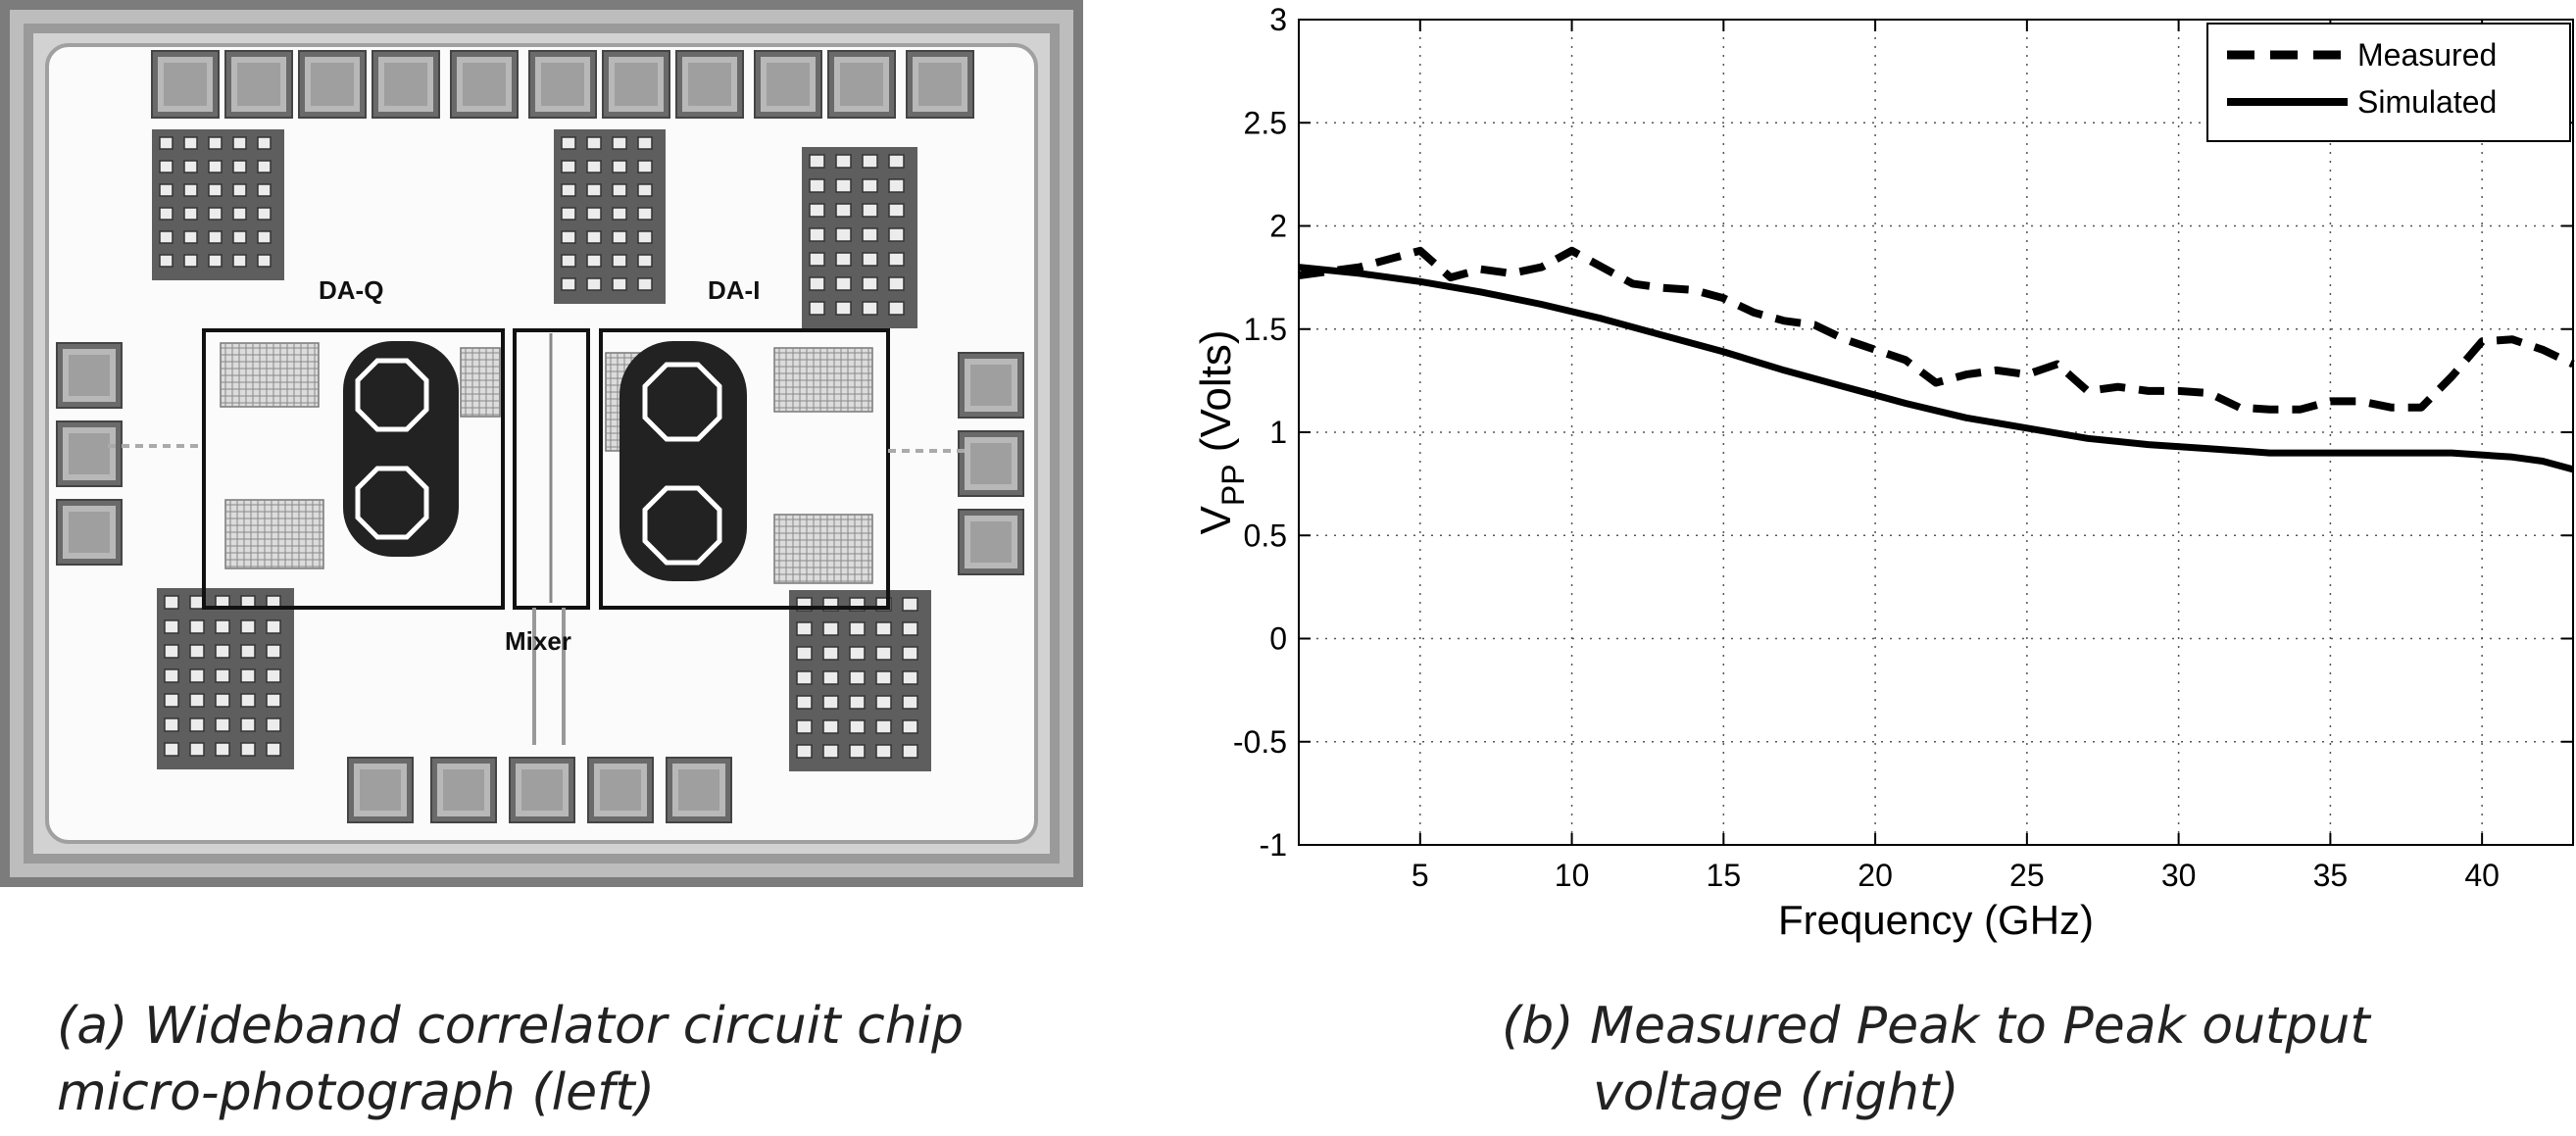 The width and height of the screenshot is (2576, 1136). I want to click on y-tick-label: 1.5, so click(1265, 329).